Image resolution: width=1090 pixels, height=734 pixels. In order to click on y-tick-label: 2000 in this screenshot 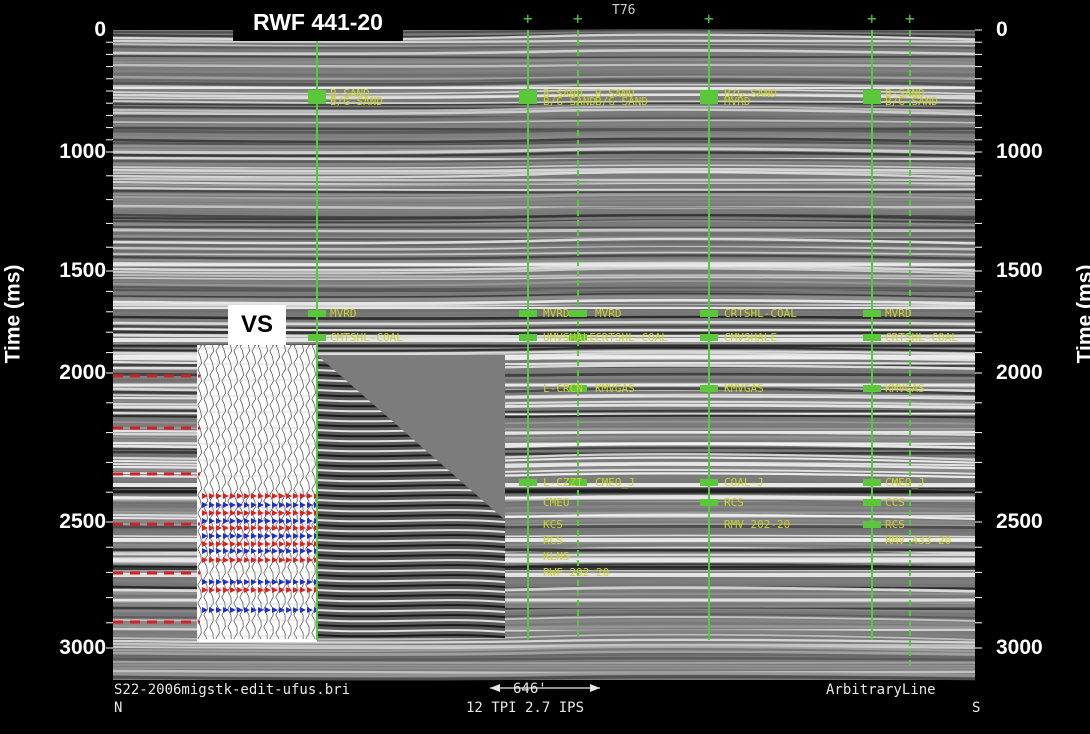, I will do `click(82, 372)`.